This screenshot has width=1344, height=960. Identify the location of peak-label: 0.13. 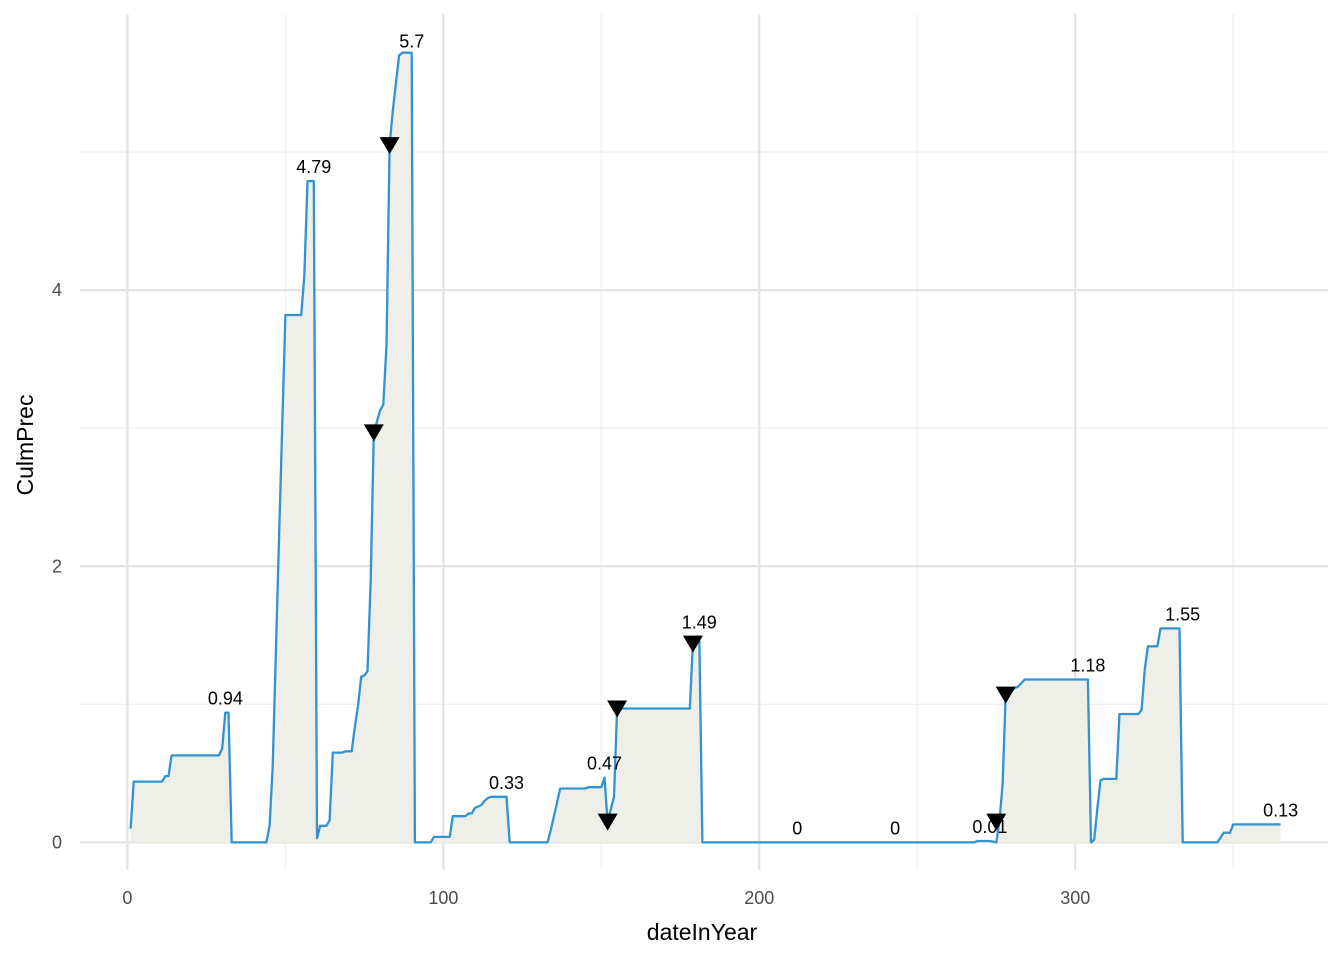
(1280, 810).